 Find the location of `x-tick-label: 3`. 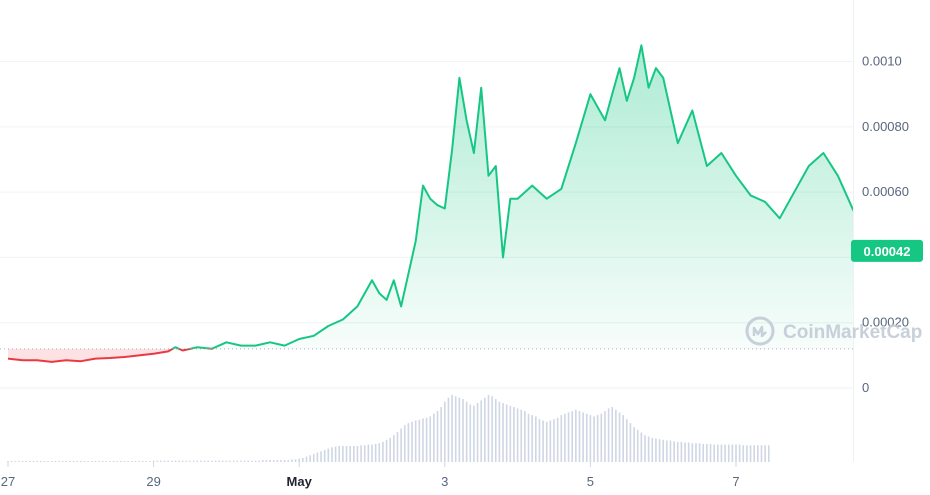

x-tick-label: 3 is located at coordinates (444, 481).